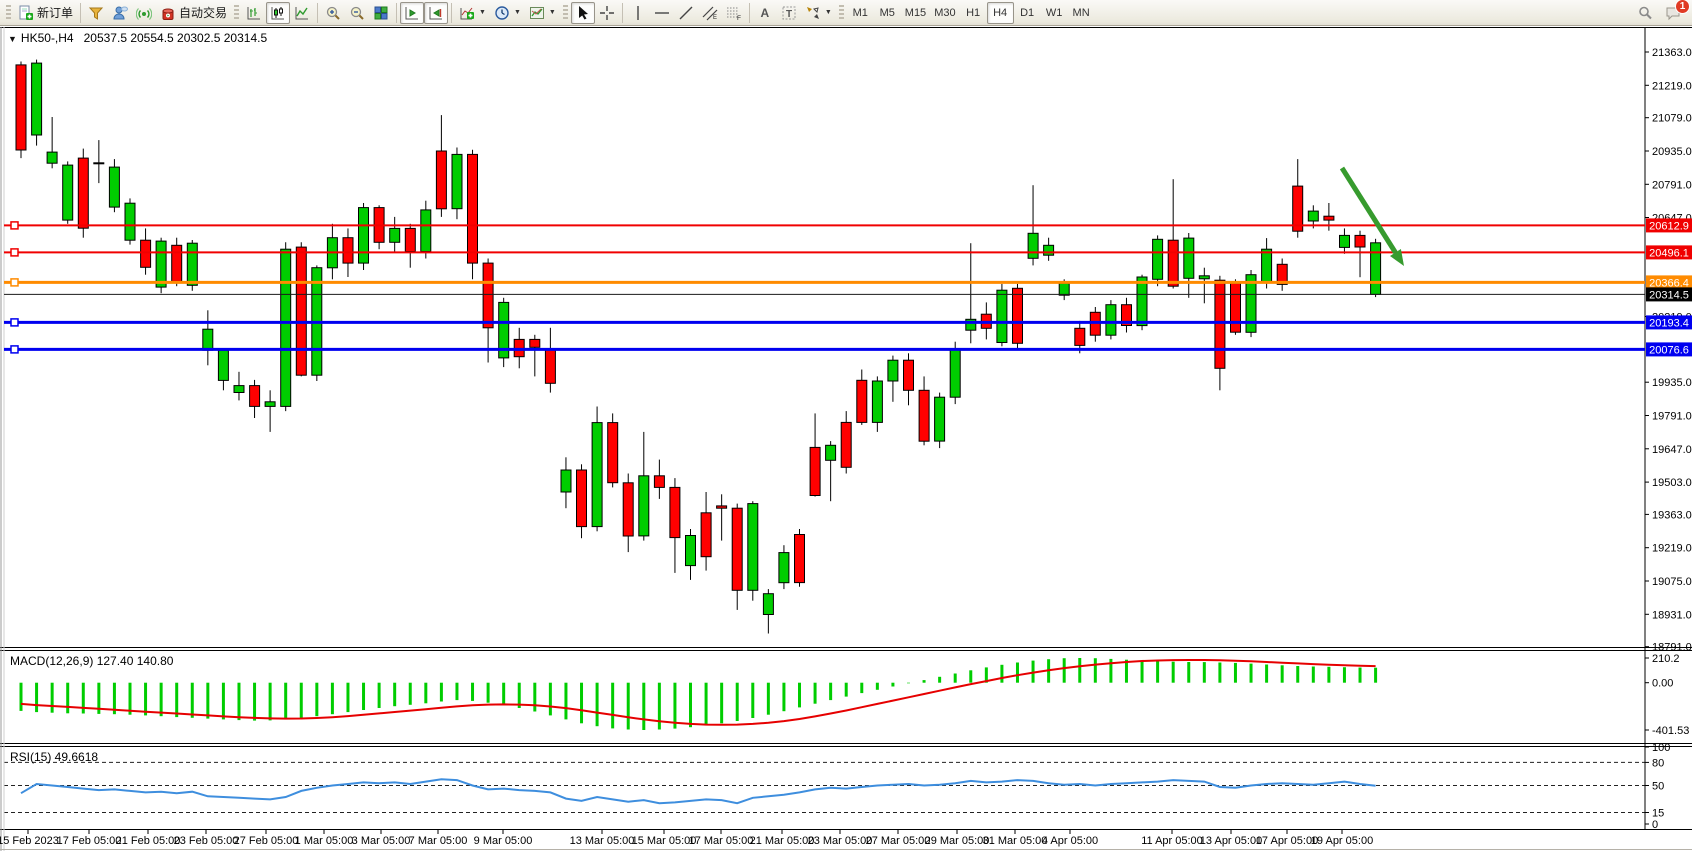 The height and width of the screenshot is (851, 1692). I want to click on macd-pane: 210.2 0.00 -401.53, so click(854, 695).